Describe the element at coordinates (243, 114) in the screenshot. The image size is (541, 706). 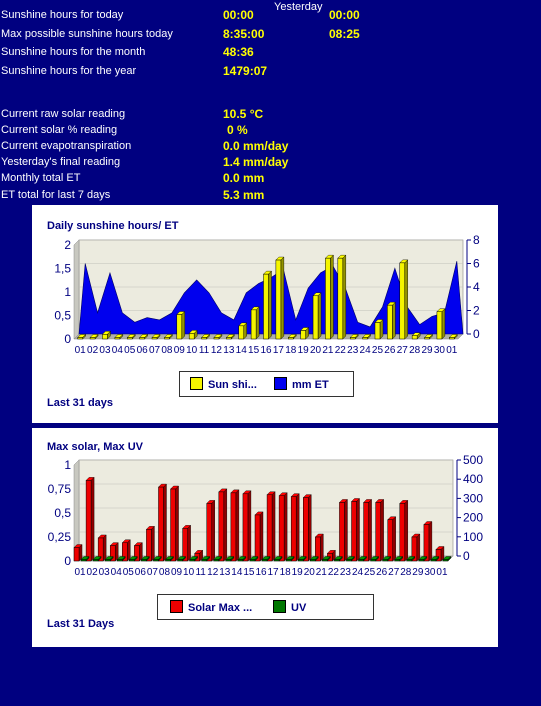
I see `stat-value: 10.5 °C` at that location.